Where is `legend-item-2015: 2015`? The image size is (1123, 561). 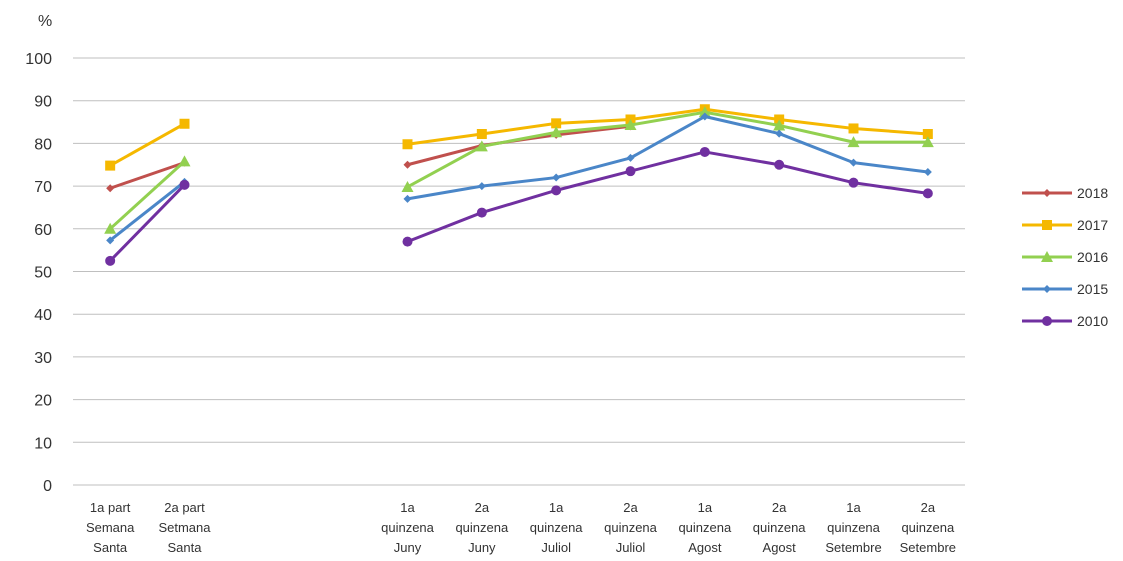
legend-item-2015: 2015 is located at coordinates (1065, 289).